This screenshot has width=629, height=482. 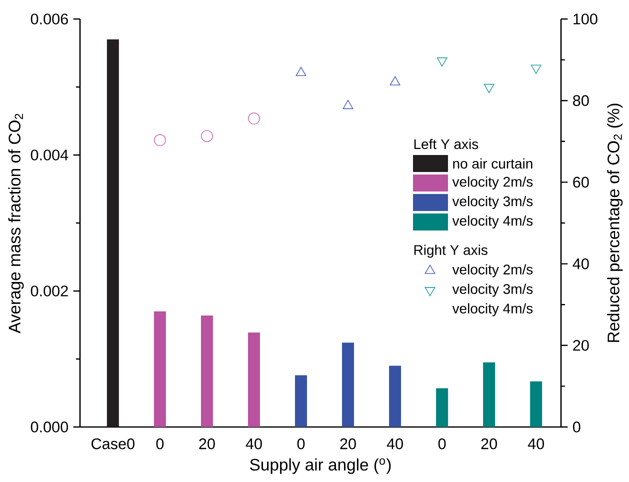 What do you see at coordinates (320, 466) in the screenshot?
I see `x-axis-title: Supply air angle ($^{o}$)` at bounding box center [320, 466].